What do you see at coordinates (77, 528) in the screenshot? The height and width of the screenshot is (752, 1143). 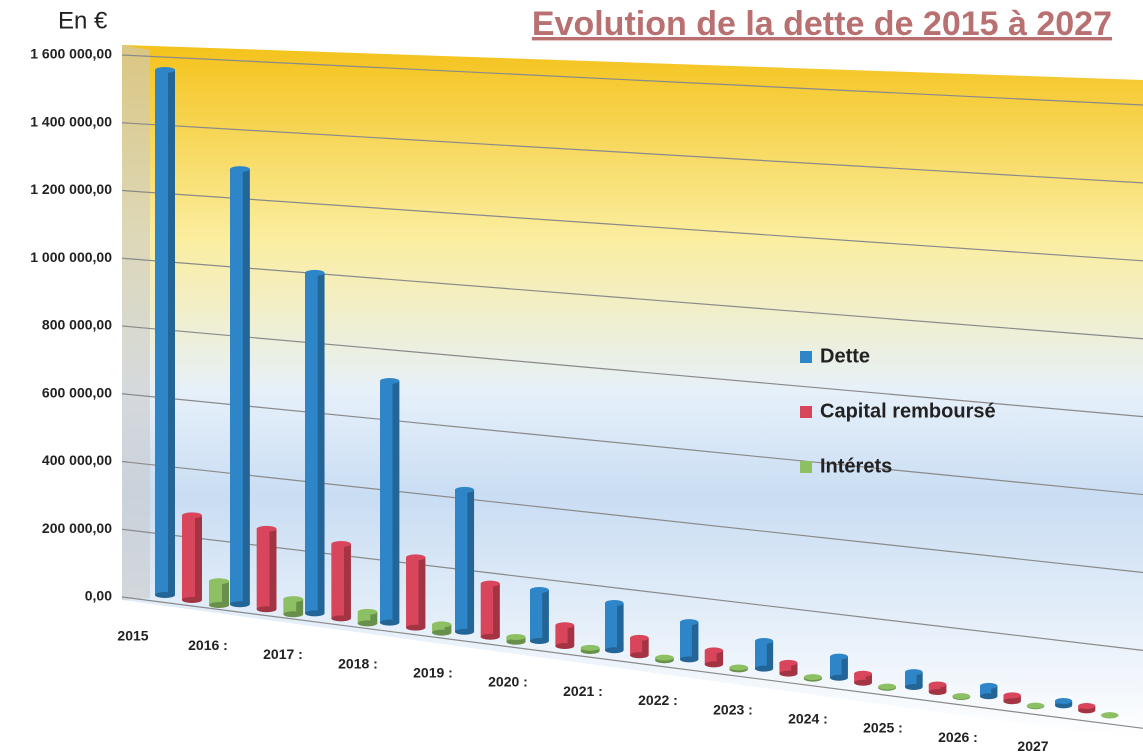 I see `y-tick-label: 200 000,00` at bounding box center [77, 528].